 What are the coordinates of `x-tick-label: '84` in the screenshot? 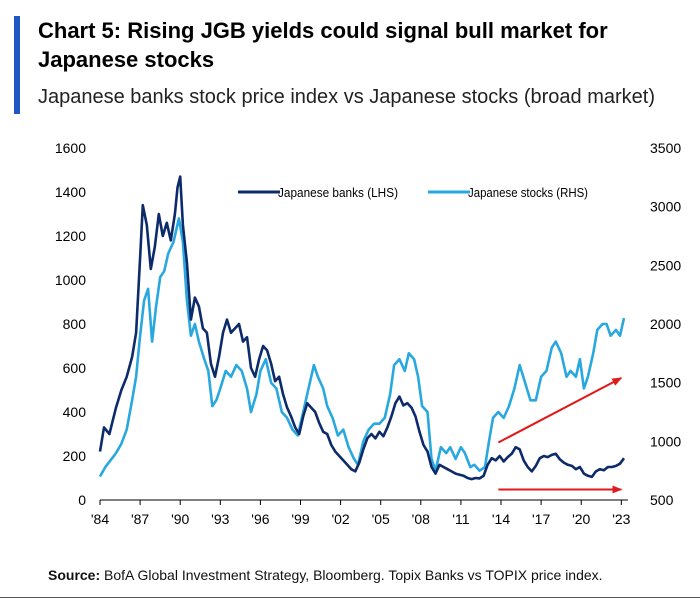 It's located at (100, 519).